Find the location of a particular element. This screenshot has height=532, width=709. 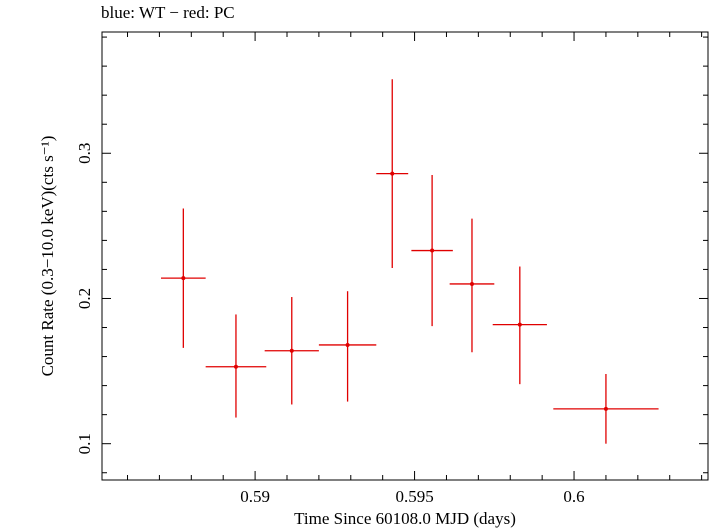

y-tick-label: 0.1 is located at coordinates (84, 443).